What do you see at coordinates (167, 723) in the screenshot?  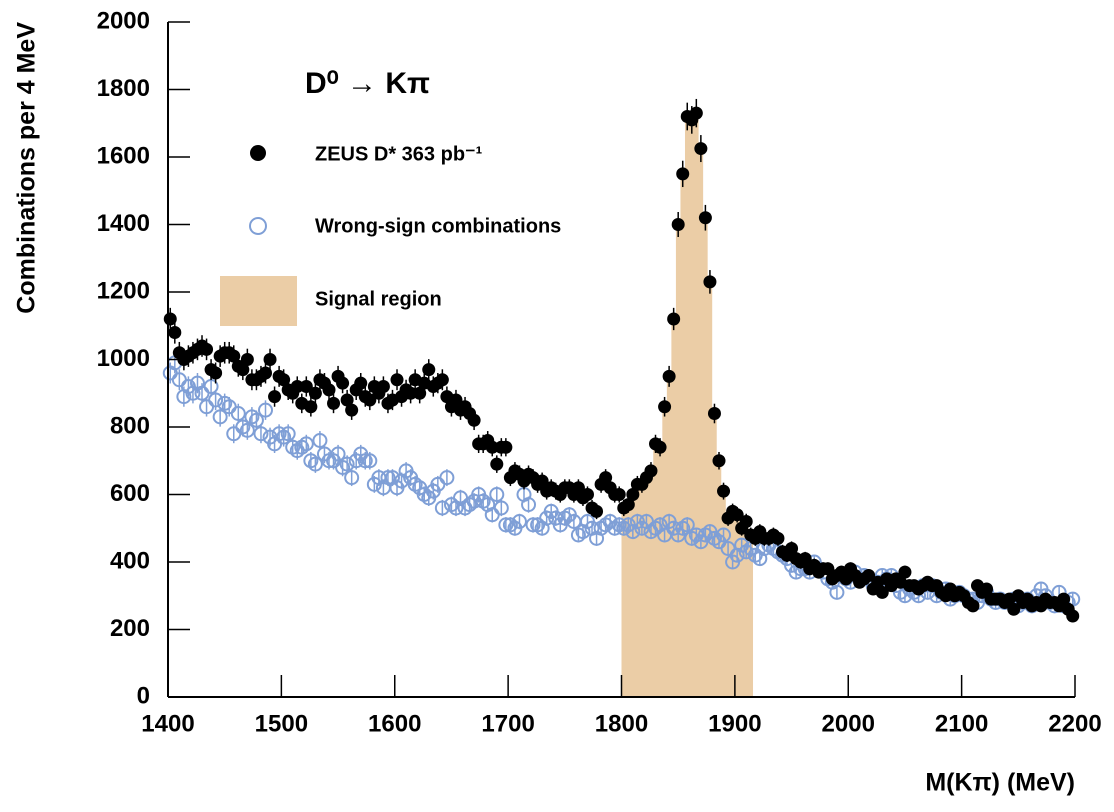 I see `x-tick-label: 1400` at bounding box center [167, 723].